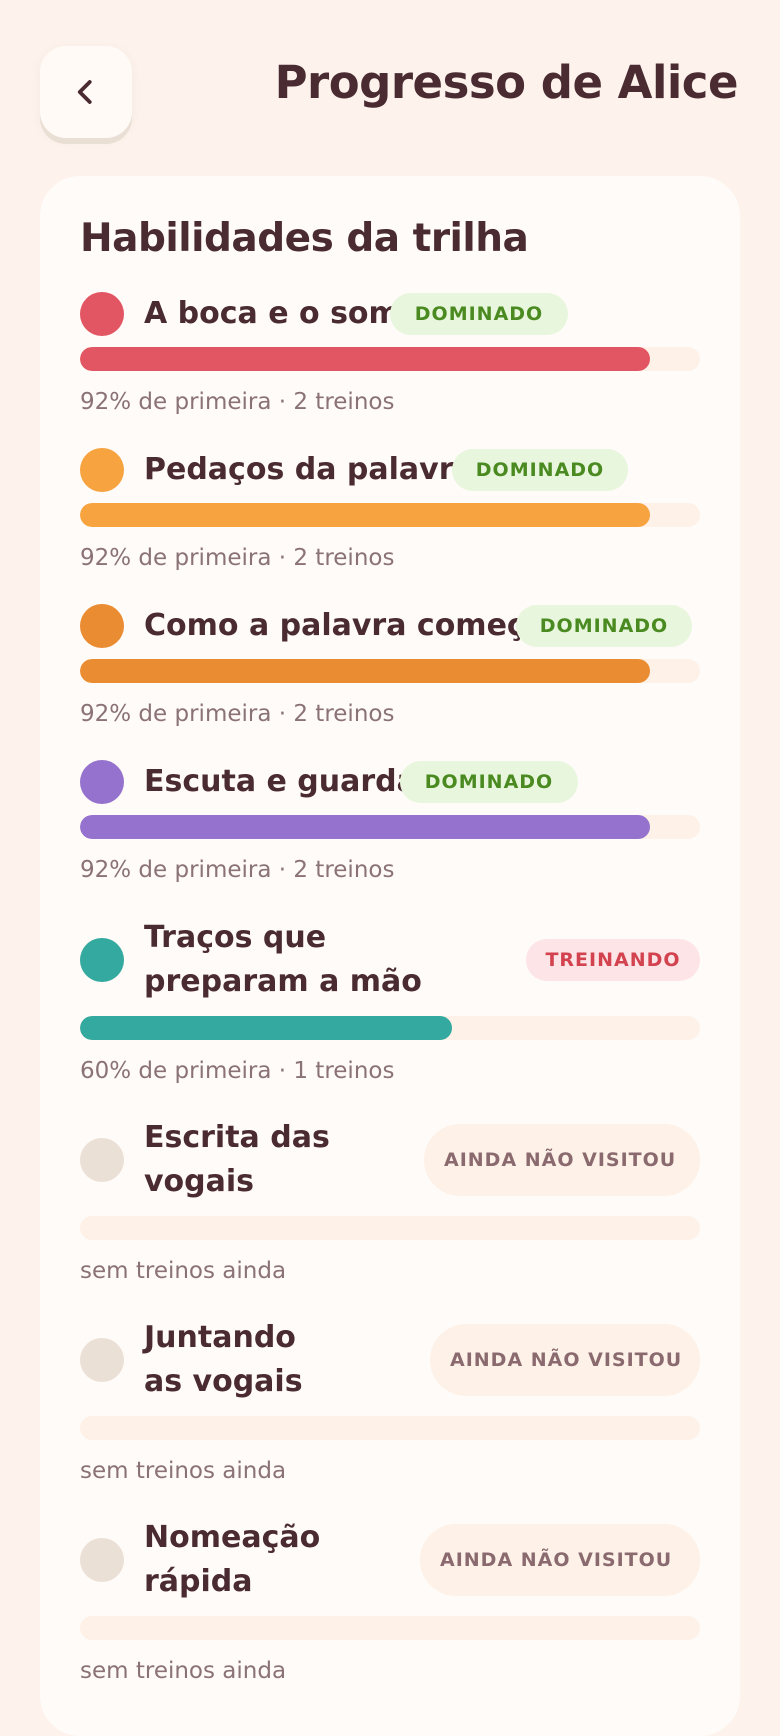 This screenshot has height=1736, width=780. I want to click on back-button, so click(86, 92).